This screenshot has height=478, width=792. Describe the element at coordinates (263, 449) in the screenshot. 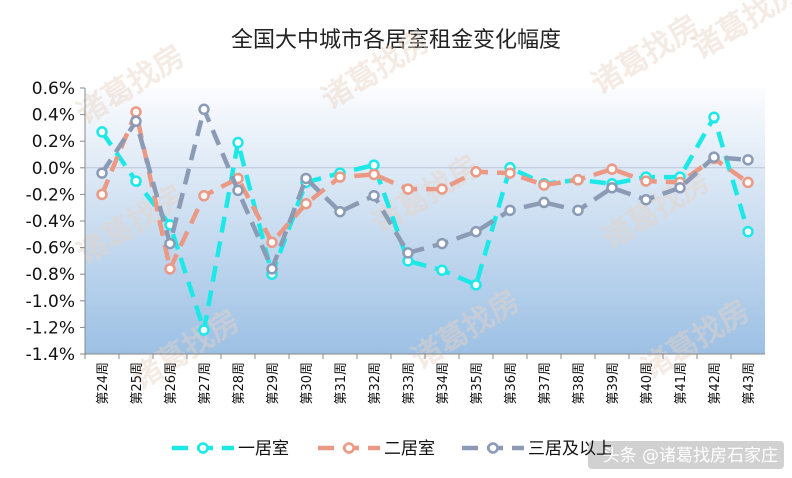

I see `legend-label: 一居室` at that location.